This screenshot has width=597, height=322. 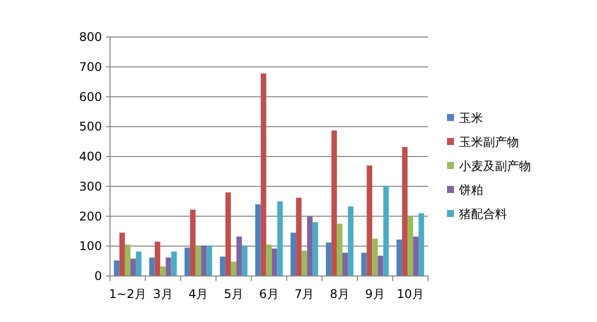 What do you see at coordinates (304, 294) in the screenshot?
I see `x-tick-label: 7月` at bounding box center [304, 294].